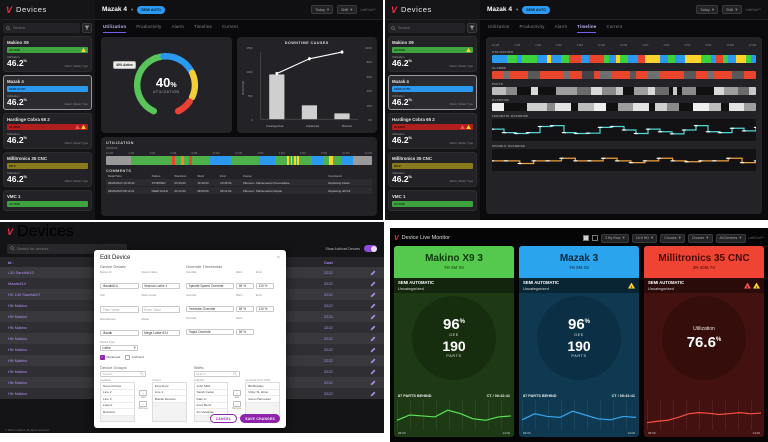  I want to click on list-item: Bill Bradley, so click(262, 386).